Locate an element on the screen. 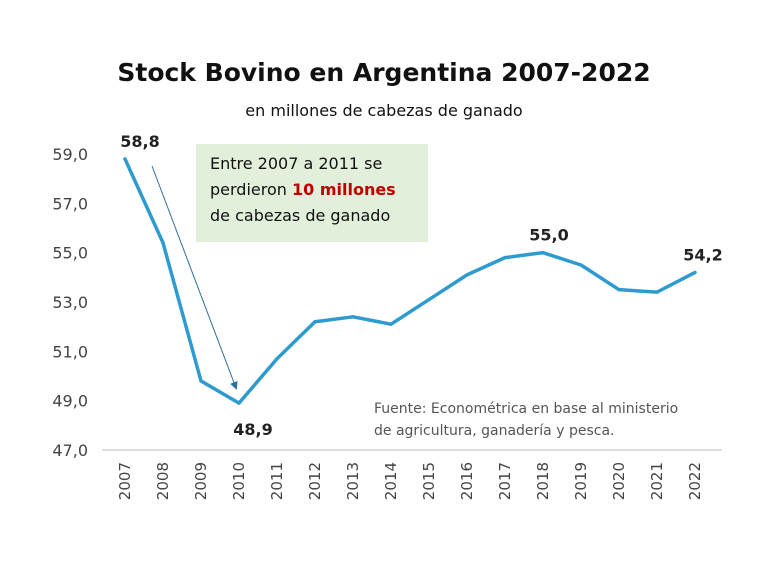  data-label: 48,9 is located at coordinates (252, 429).